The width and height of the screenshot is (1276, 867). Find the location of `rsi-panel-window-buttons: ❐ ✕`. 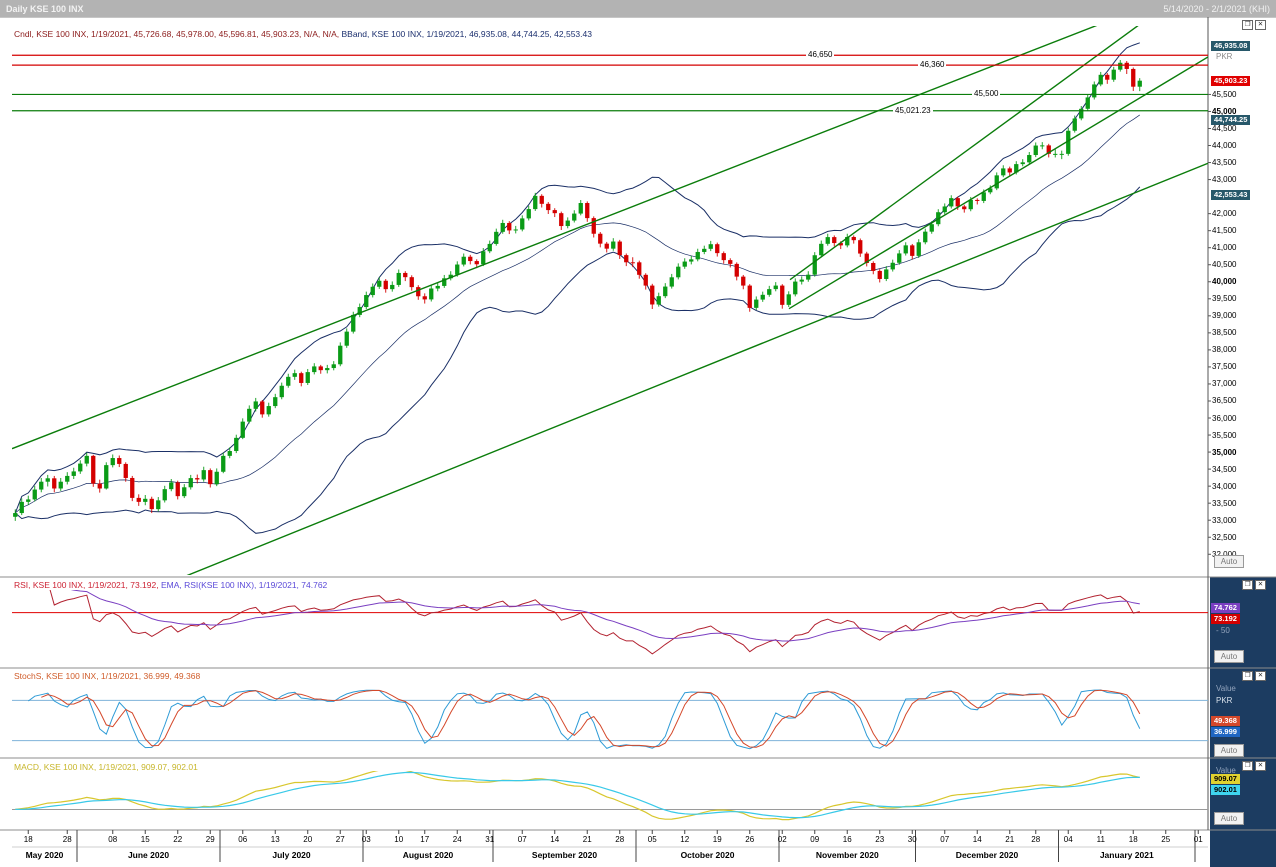

rsi-panel-window-buttons: ❐ ✕ is located at coordinates (1254, 585).